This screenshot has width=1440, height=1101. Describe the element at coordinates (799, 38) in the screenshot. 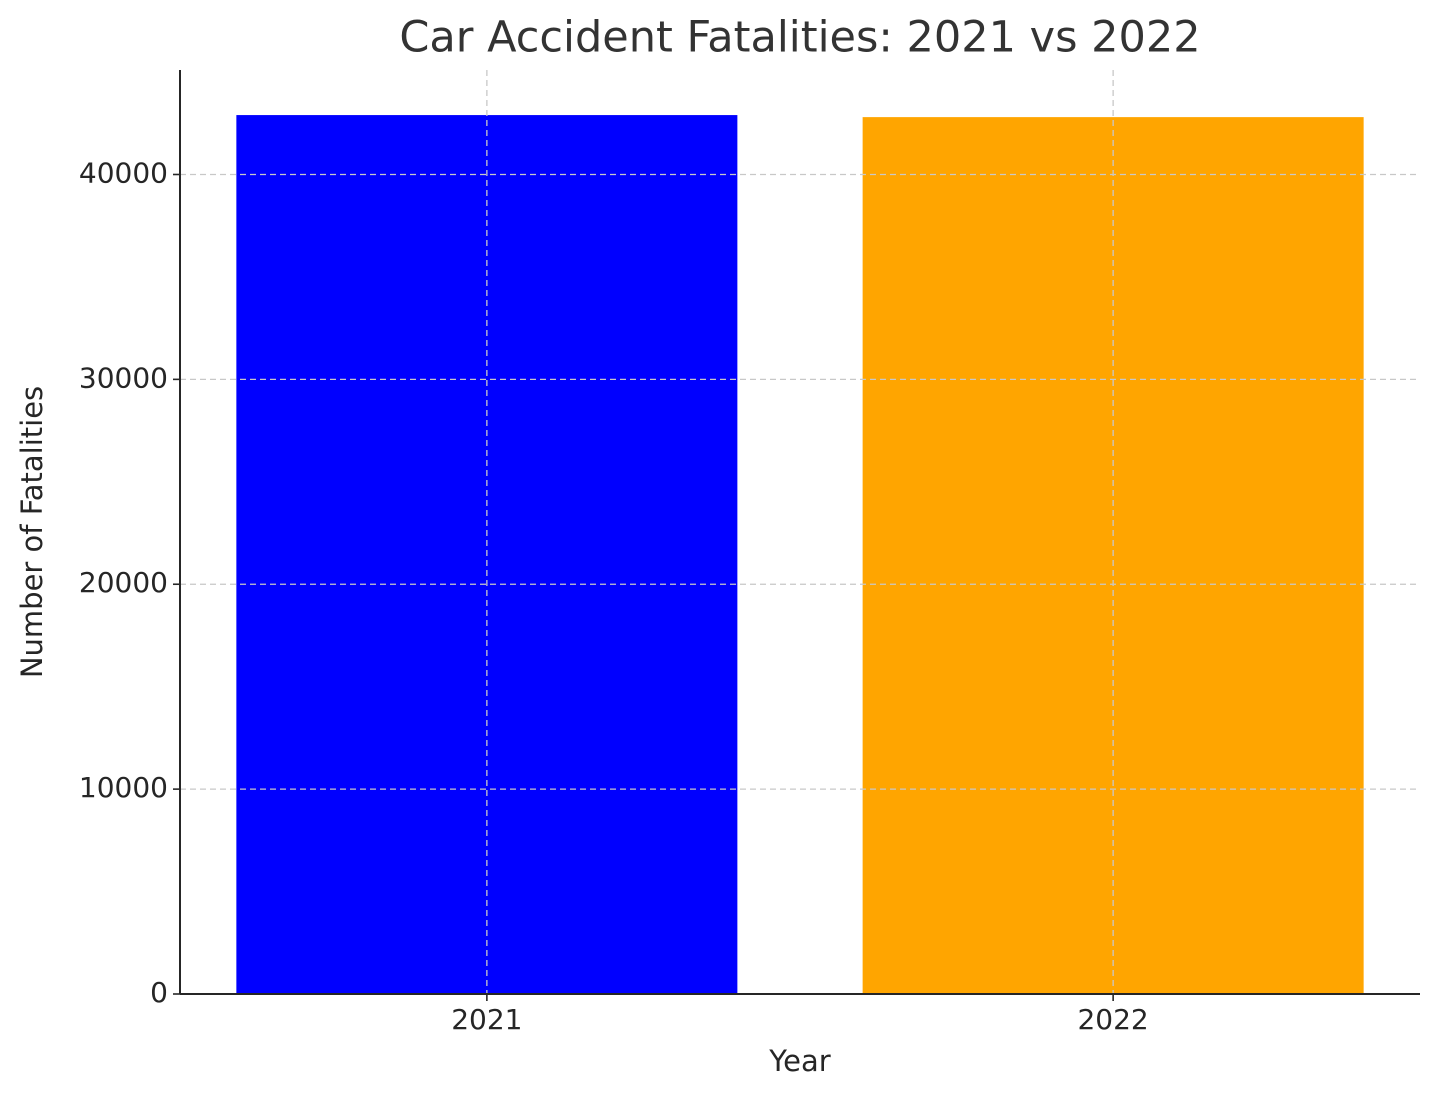

I see `chart-title: Car Accident Fatalities: 2021 vs 2022` at that location.